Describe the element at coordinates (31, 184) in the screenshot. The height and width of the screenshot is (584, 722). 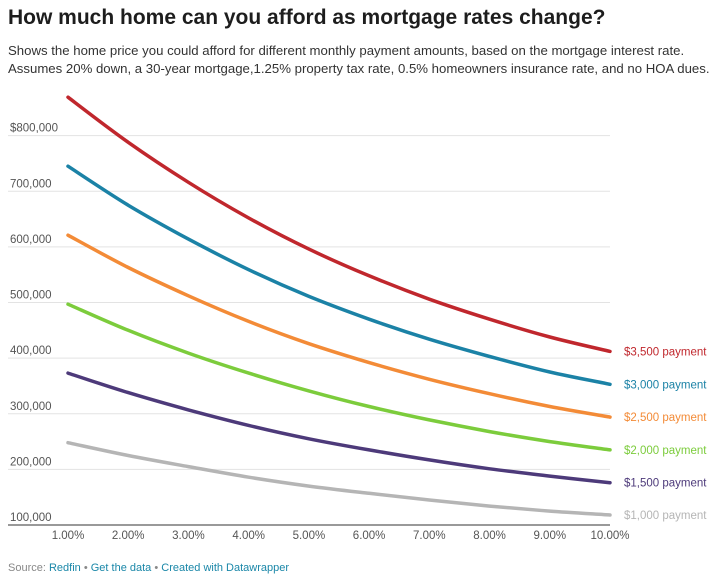
I see `y-tick-label: 700,000` at that location.